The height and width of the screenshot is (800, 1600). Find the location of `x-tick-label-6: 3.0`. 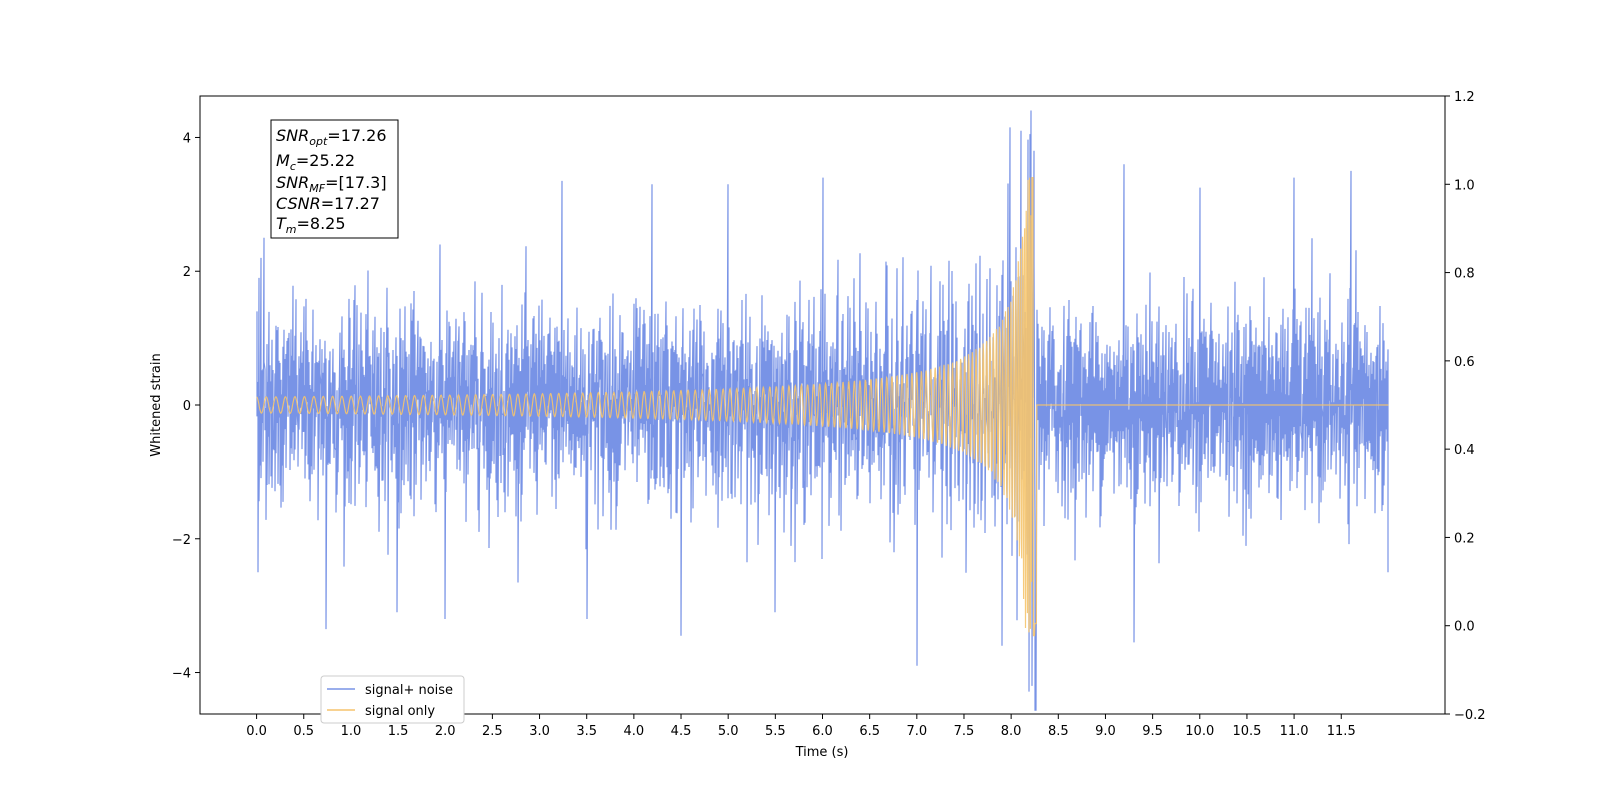

x-tick-label-6: 3.0 is located at coordinates (539, 731).